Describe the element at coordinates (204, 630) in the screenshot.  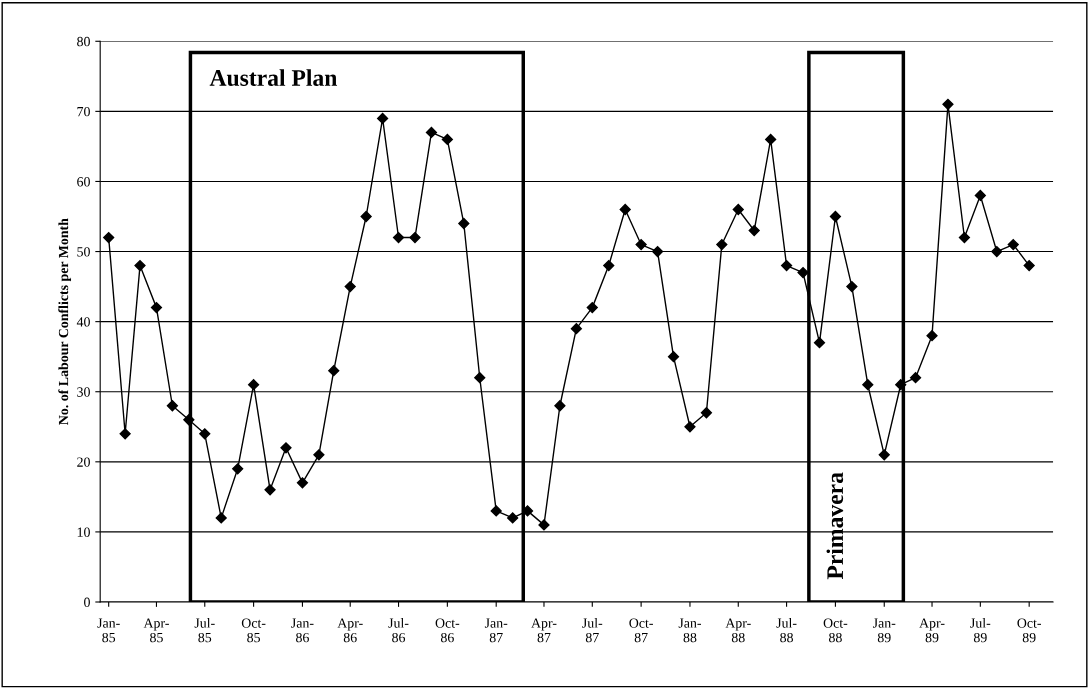
I see `x-tick-label: Jul- 85` at that location.